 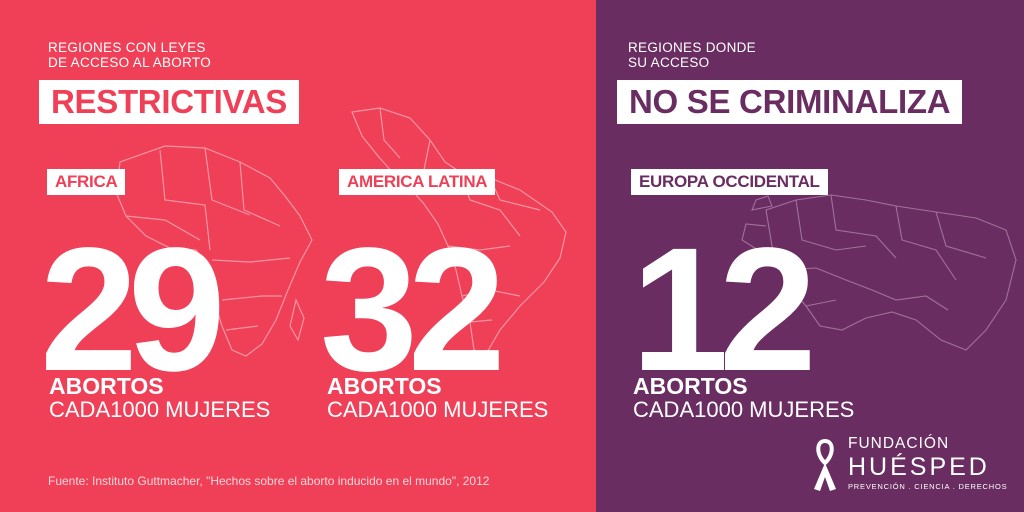 What do you see at coordinates (417, 182) in the screenshot?
I see `region-label-latin-america: AMERICA LATINA` at bounding box center [417, 182].